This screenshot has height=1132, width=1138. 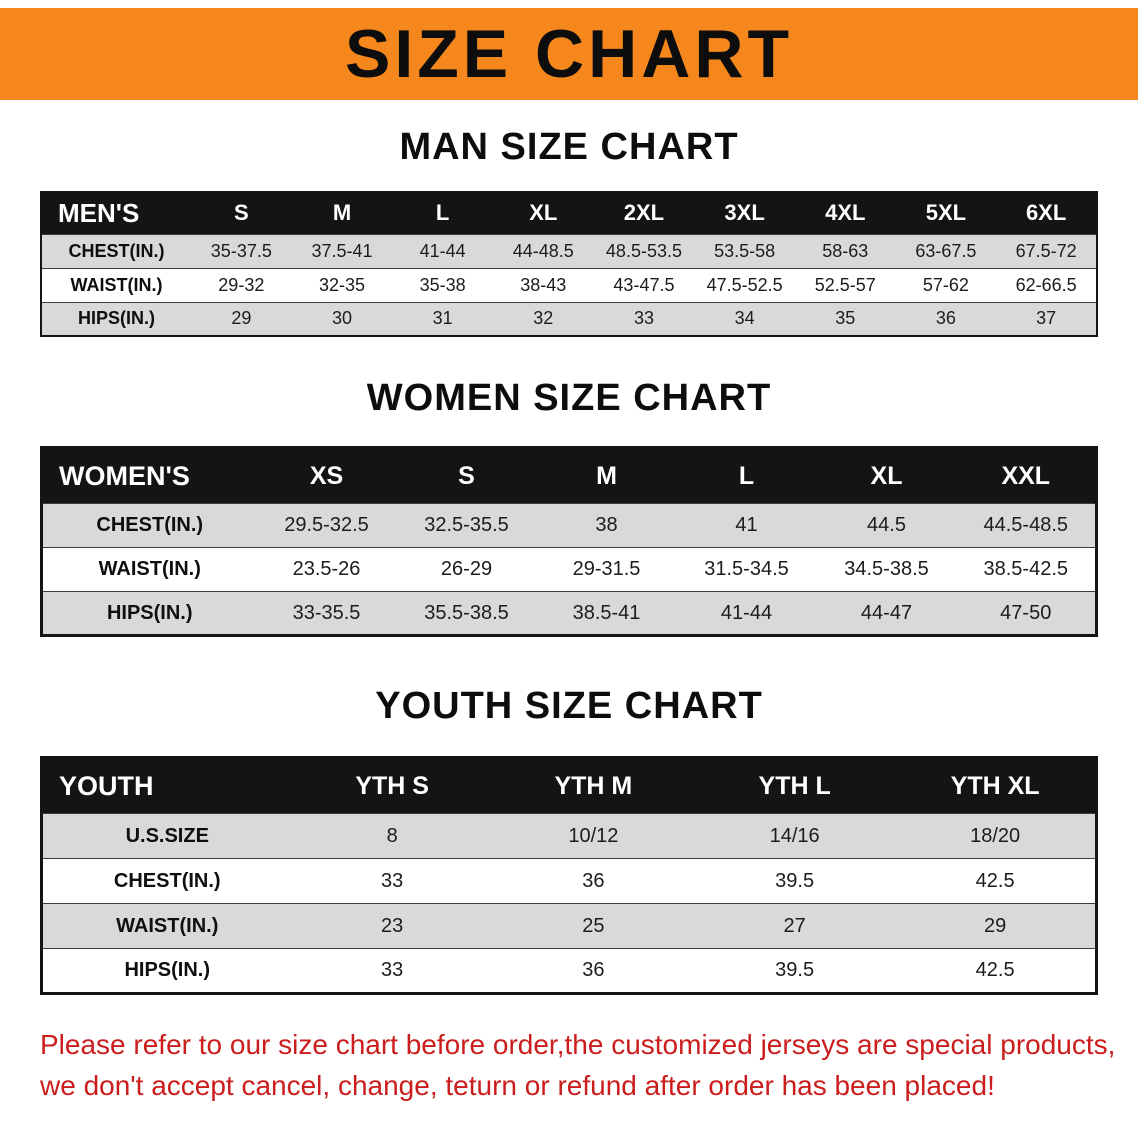 I want to click on page-title: SIZE CHART, so click(x=569, y=54).